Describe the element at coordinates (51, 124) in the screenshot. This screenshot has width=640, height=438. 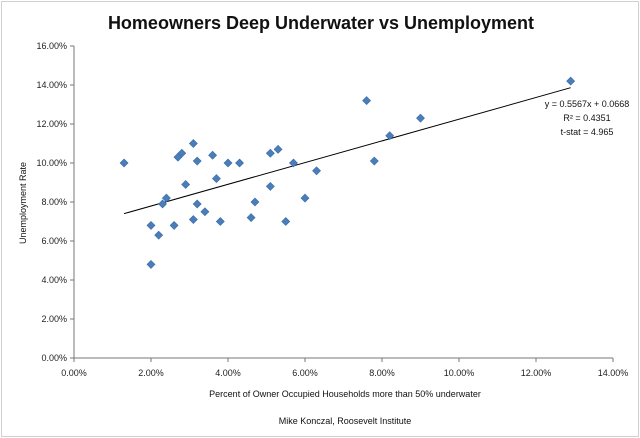
I see `y-tick-label: 12.00%` at that location.